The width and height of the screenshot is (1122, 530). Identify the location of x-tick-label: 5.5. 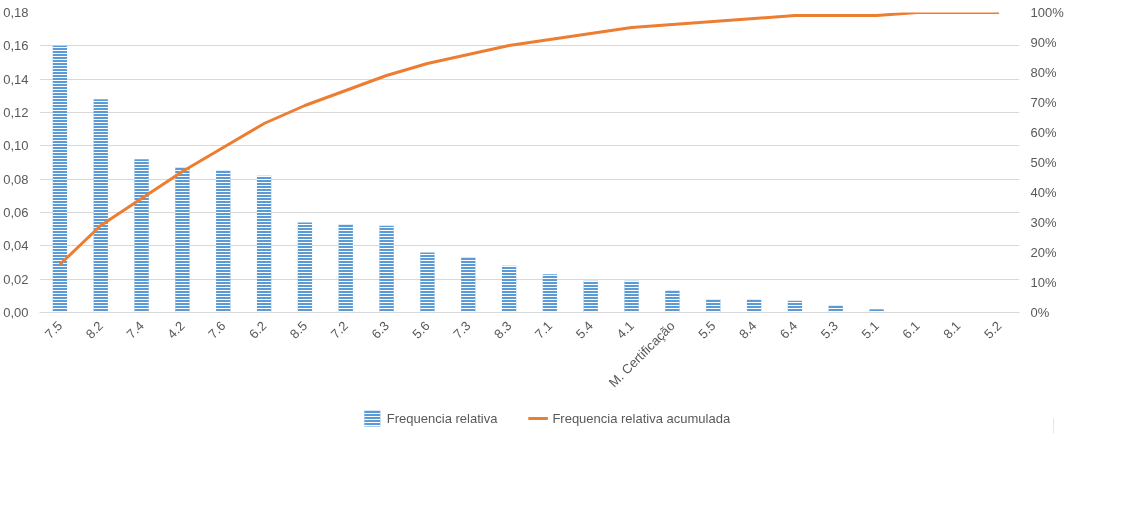
(707, 330).